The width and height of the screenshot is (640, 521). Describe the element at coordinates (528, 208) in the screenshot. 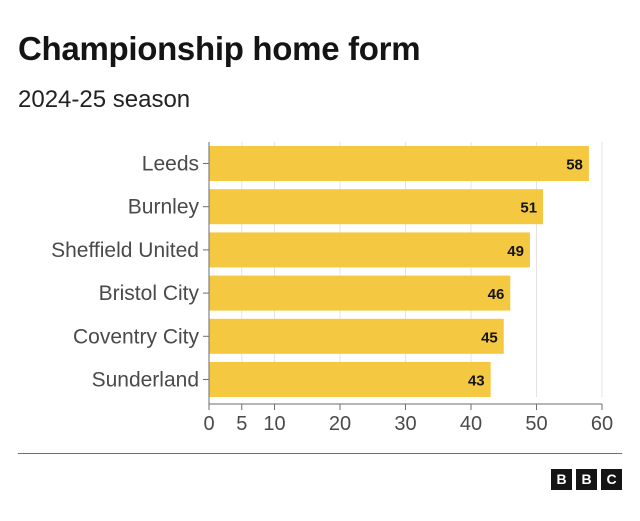

I see `data-label: 51` at that location.